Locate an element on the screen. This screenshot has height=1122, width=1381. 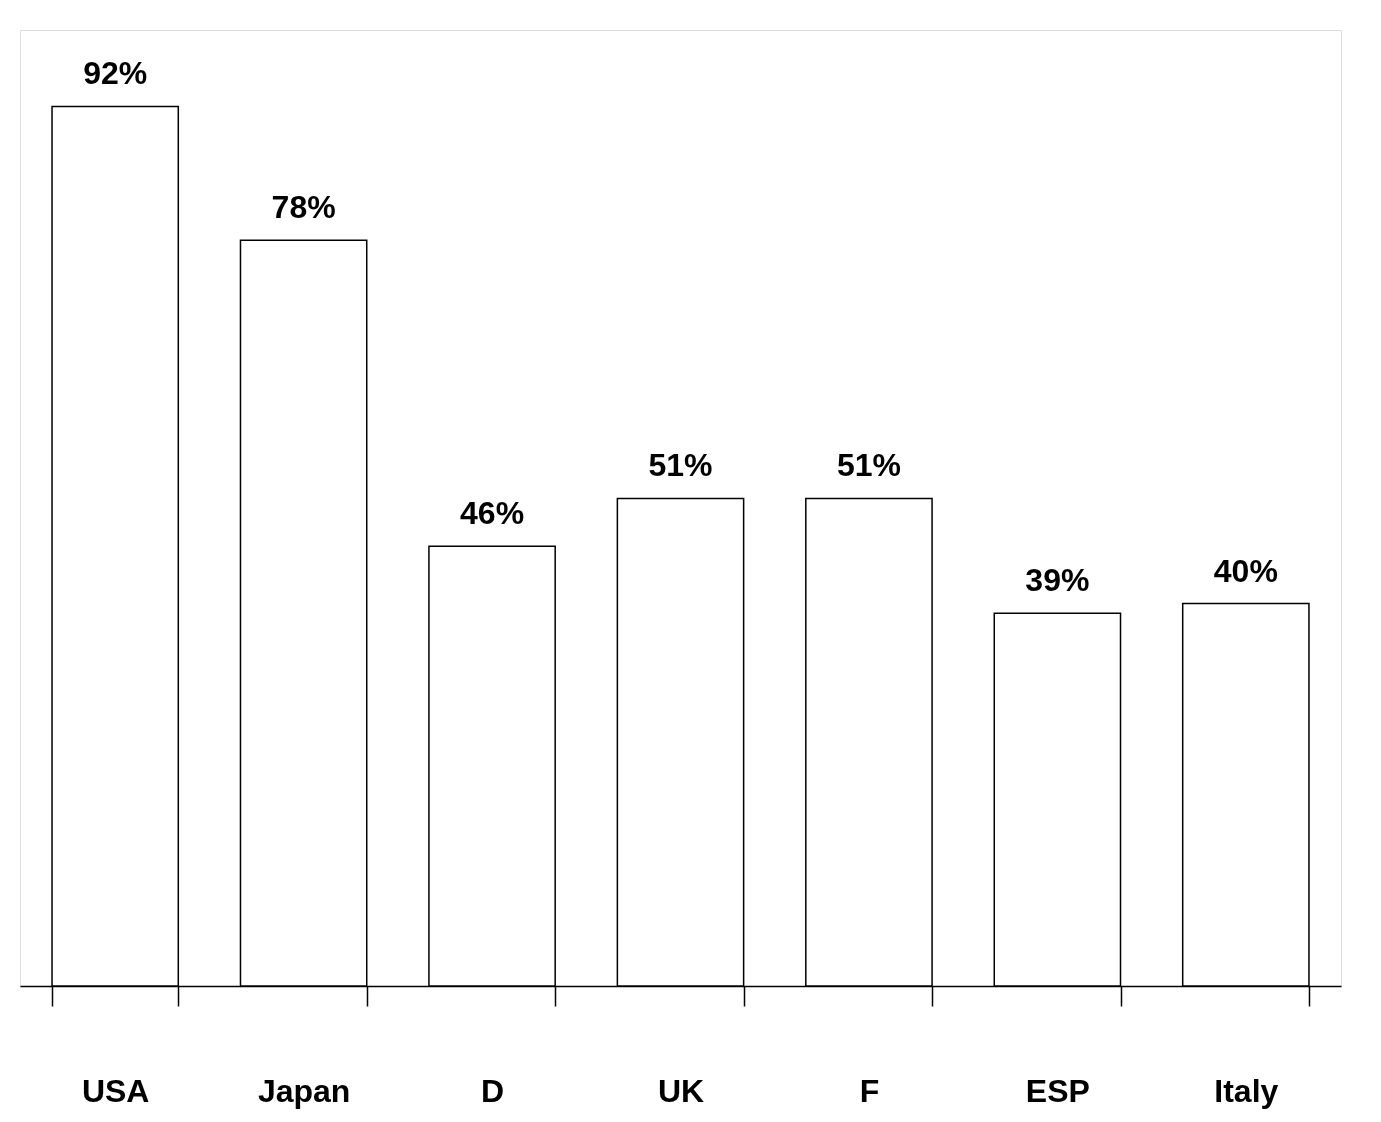
data-label: 46% is located at coordinates (492, 513).